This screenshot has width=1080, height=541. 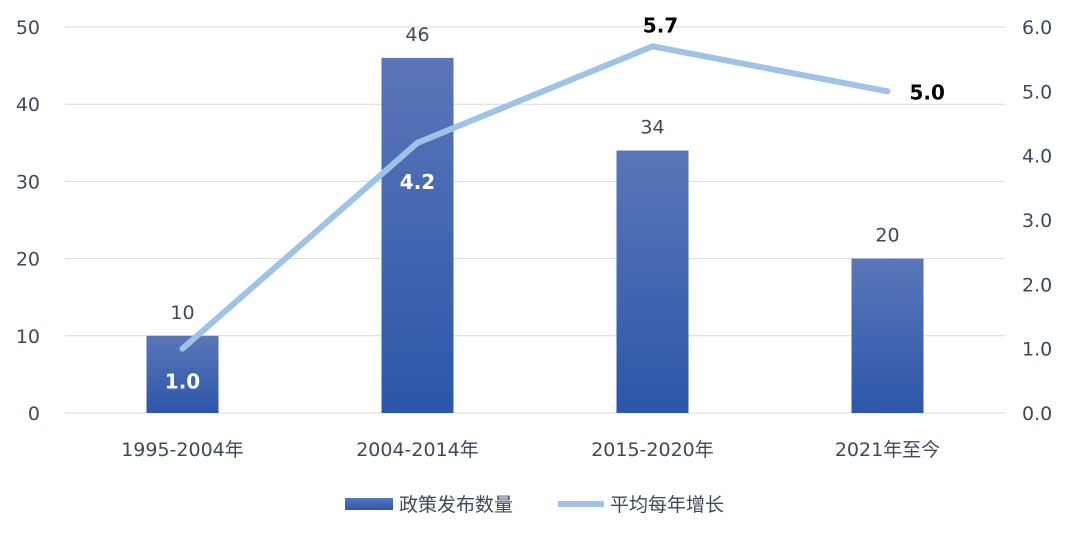 I want to click on legend-bar-label: 政策发布数量, so click(x=456, y=505).